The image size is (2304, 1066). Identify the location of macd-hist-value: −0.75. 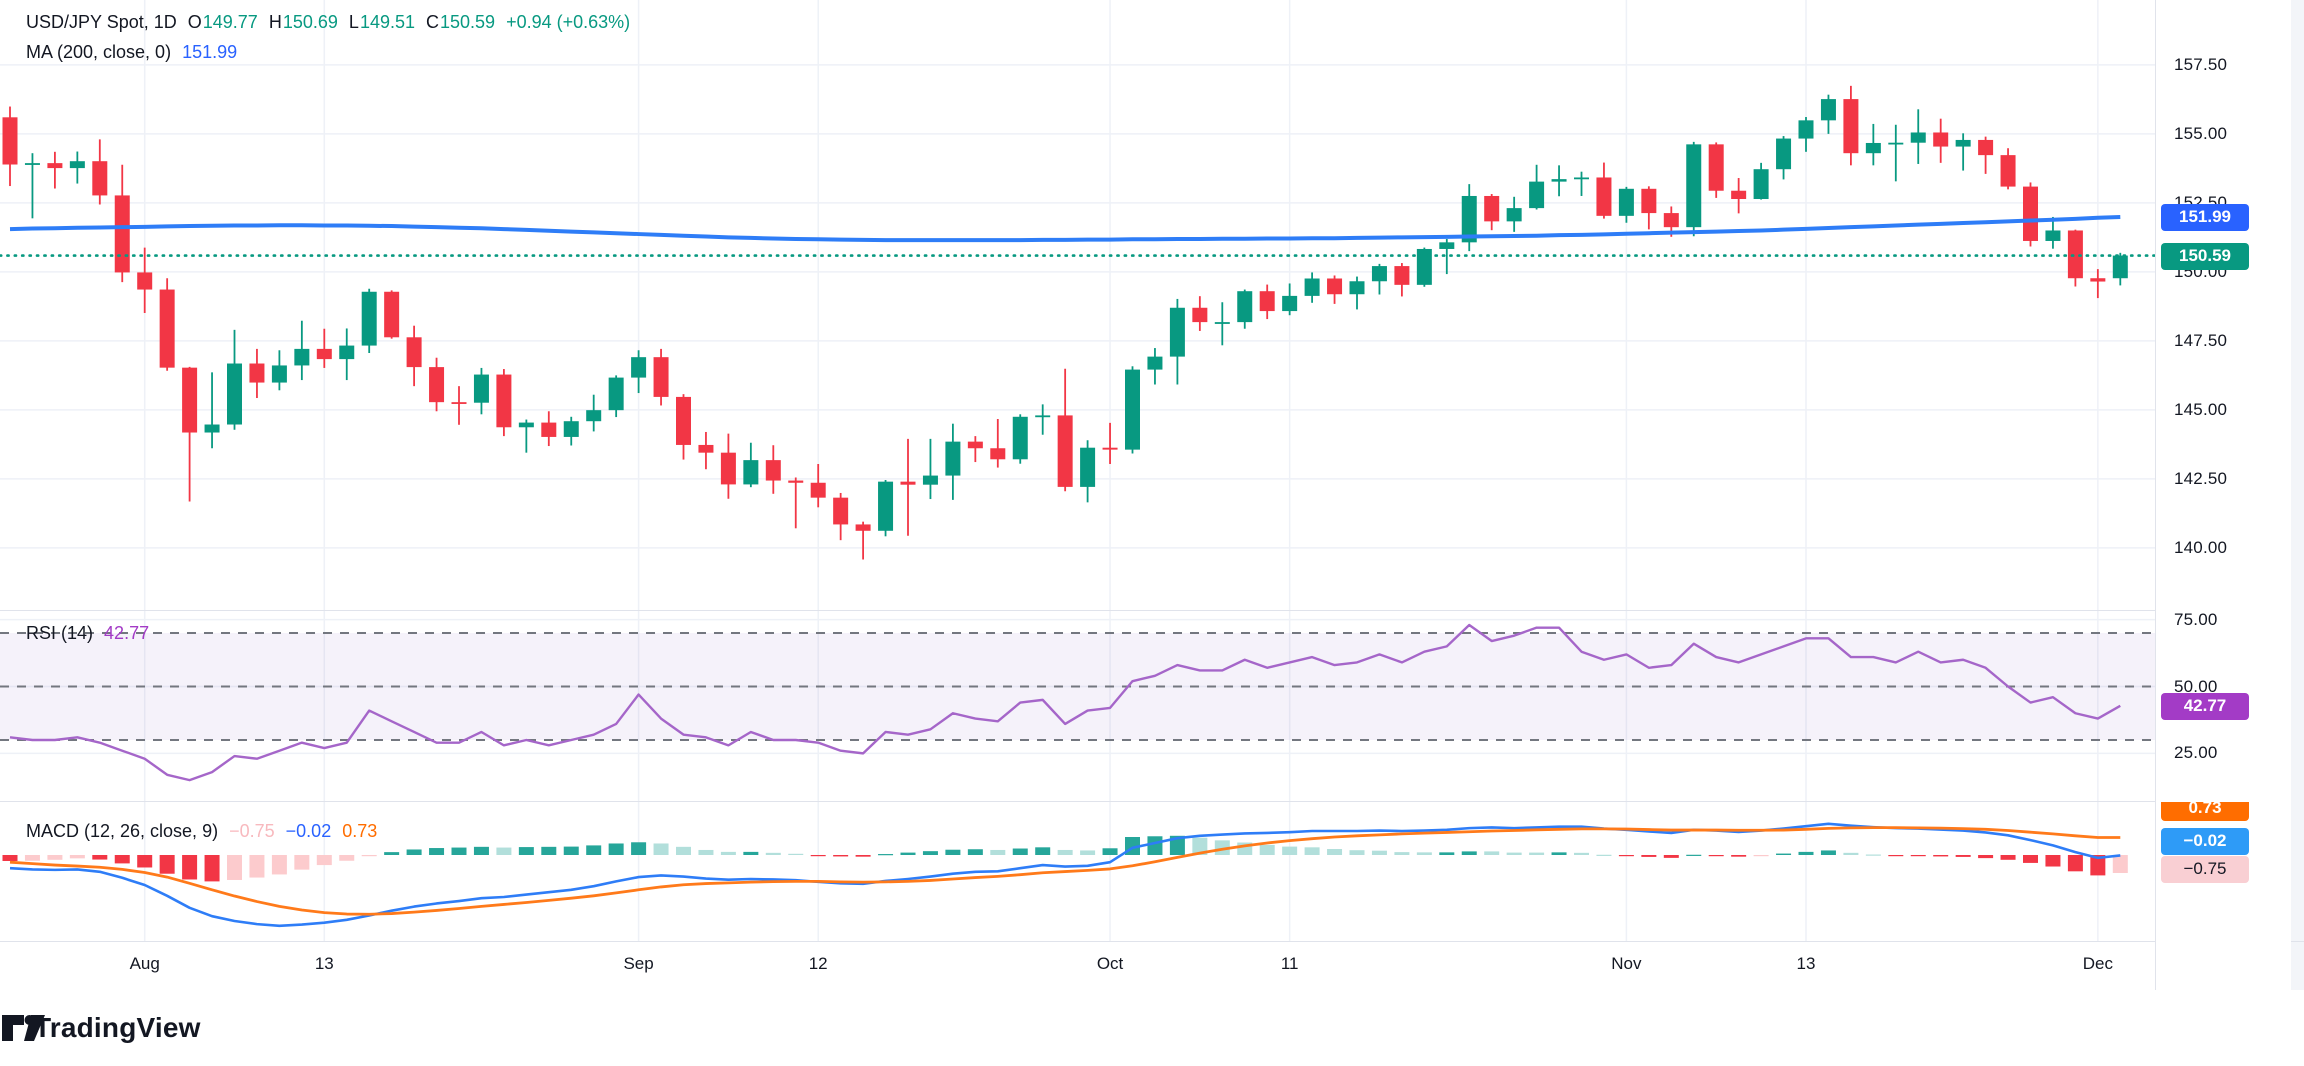
(252, 831).